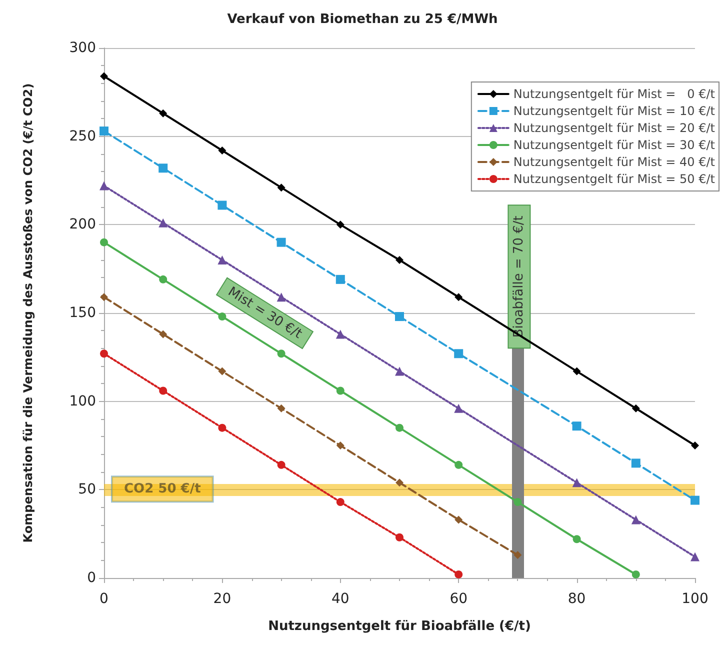  I want to click on y-tick-label: 150, so click(82, 313).